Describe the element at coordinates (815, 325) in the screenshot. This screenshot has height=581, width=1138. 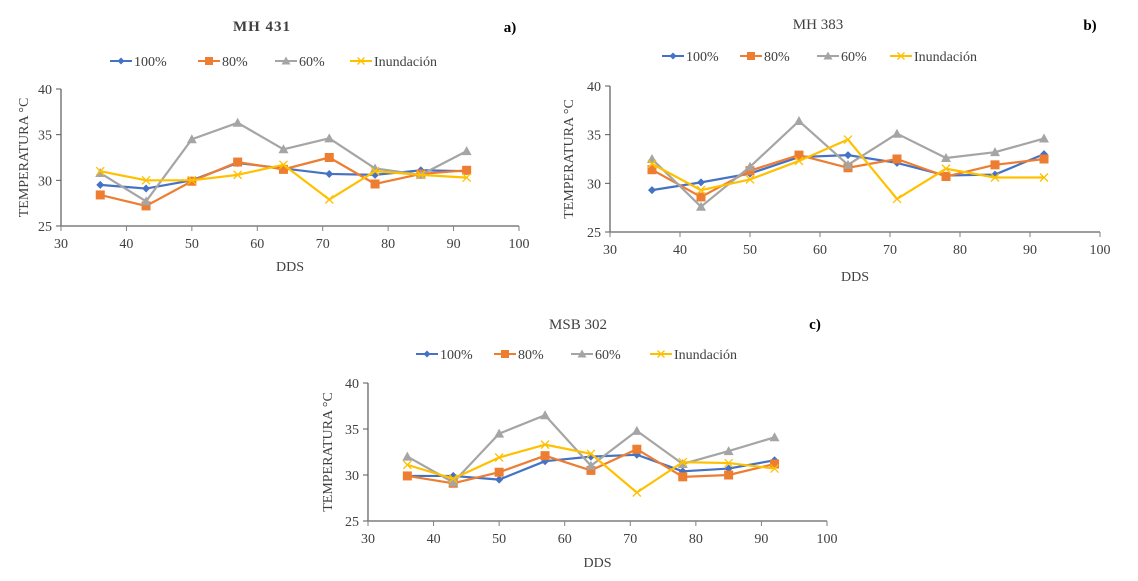
I see `panel-label: c)` at that location.